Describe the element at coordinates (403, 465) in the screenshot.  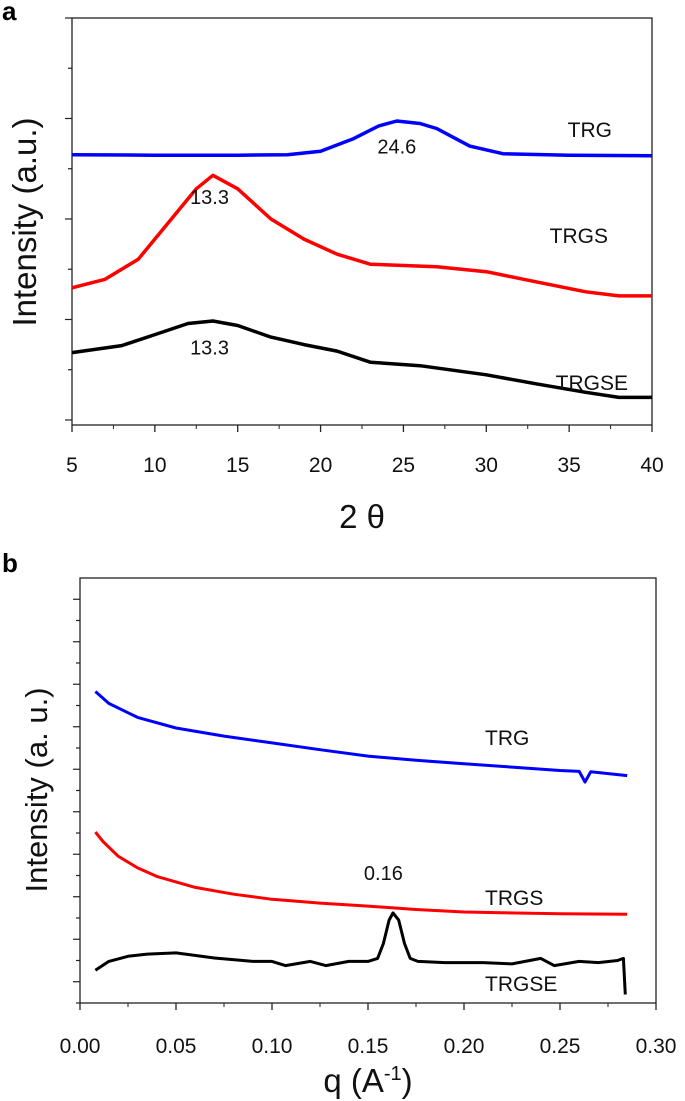
I see `x-tick-label: 25` at that location.